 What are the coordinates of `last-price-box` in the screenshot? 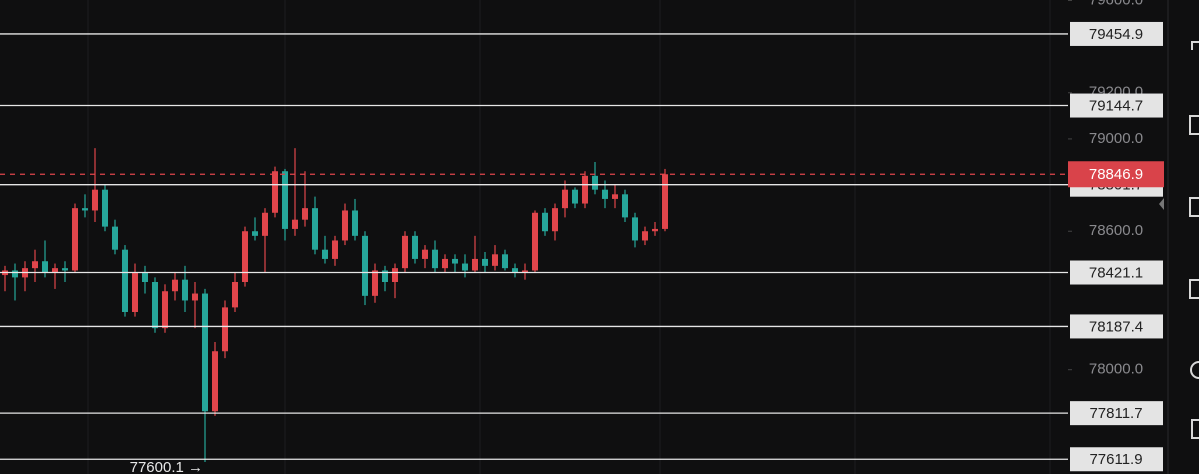 It's located at (1116, 174).